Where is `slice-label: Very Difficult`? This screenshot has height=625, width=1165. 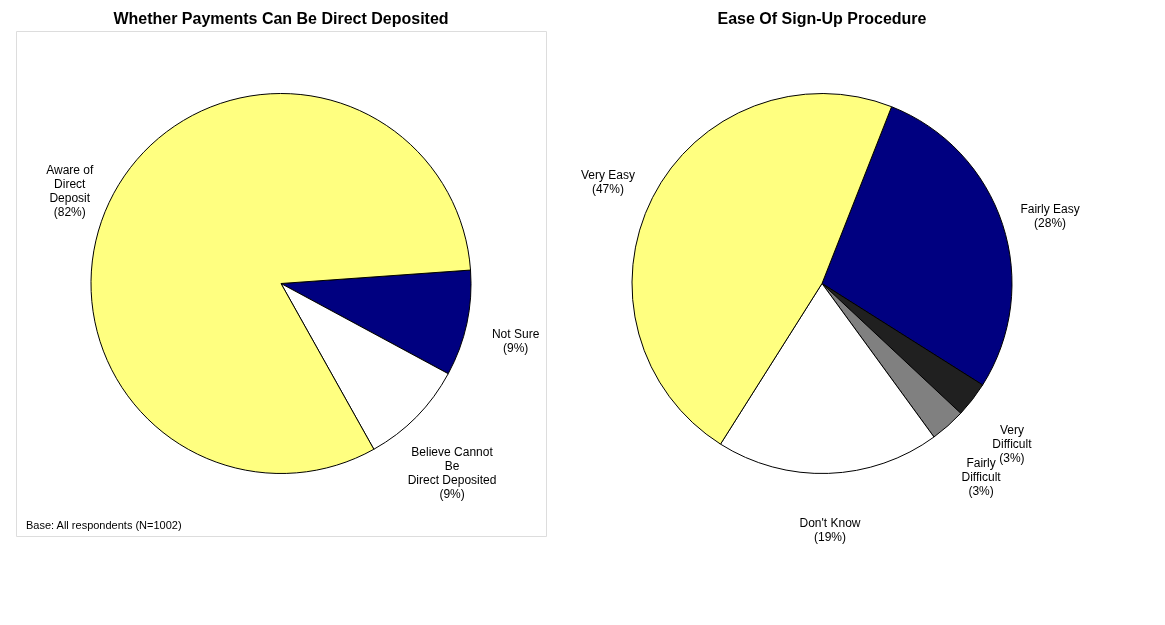 slice-label: Very Difficult is located at coordinates (1012, 437).